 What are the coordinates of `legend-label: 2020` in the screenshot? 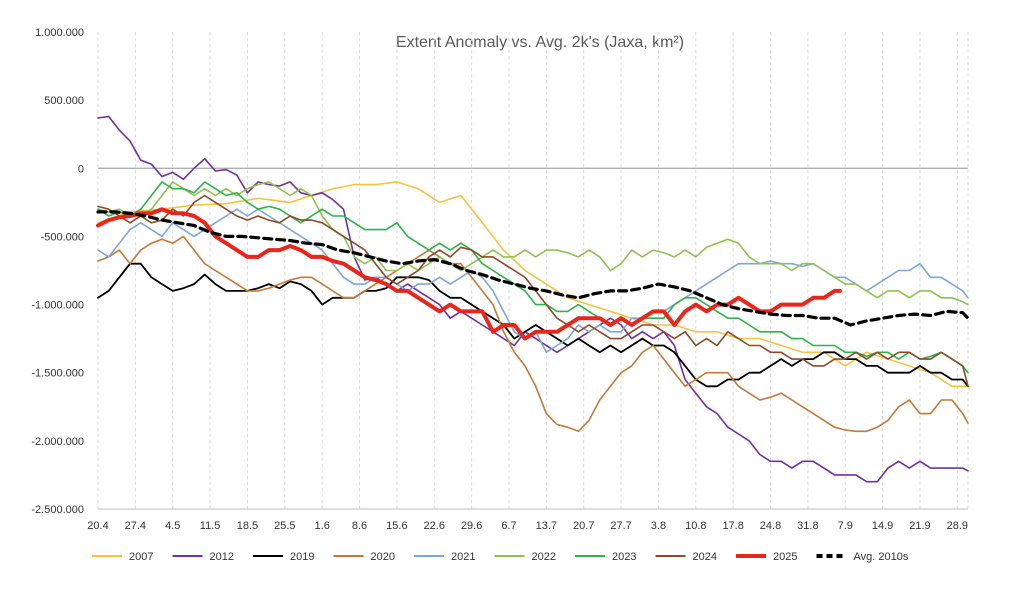 It's located at (383, 557).